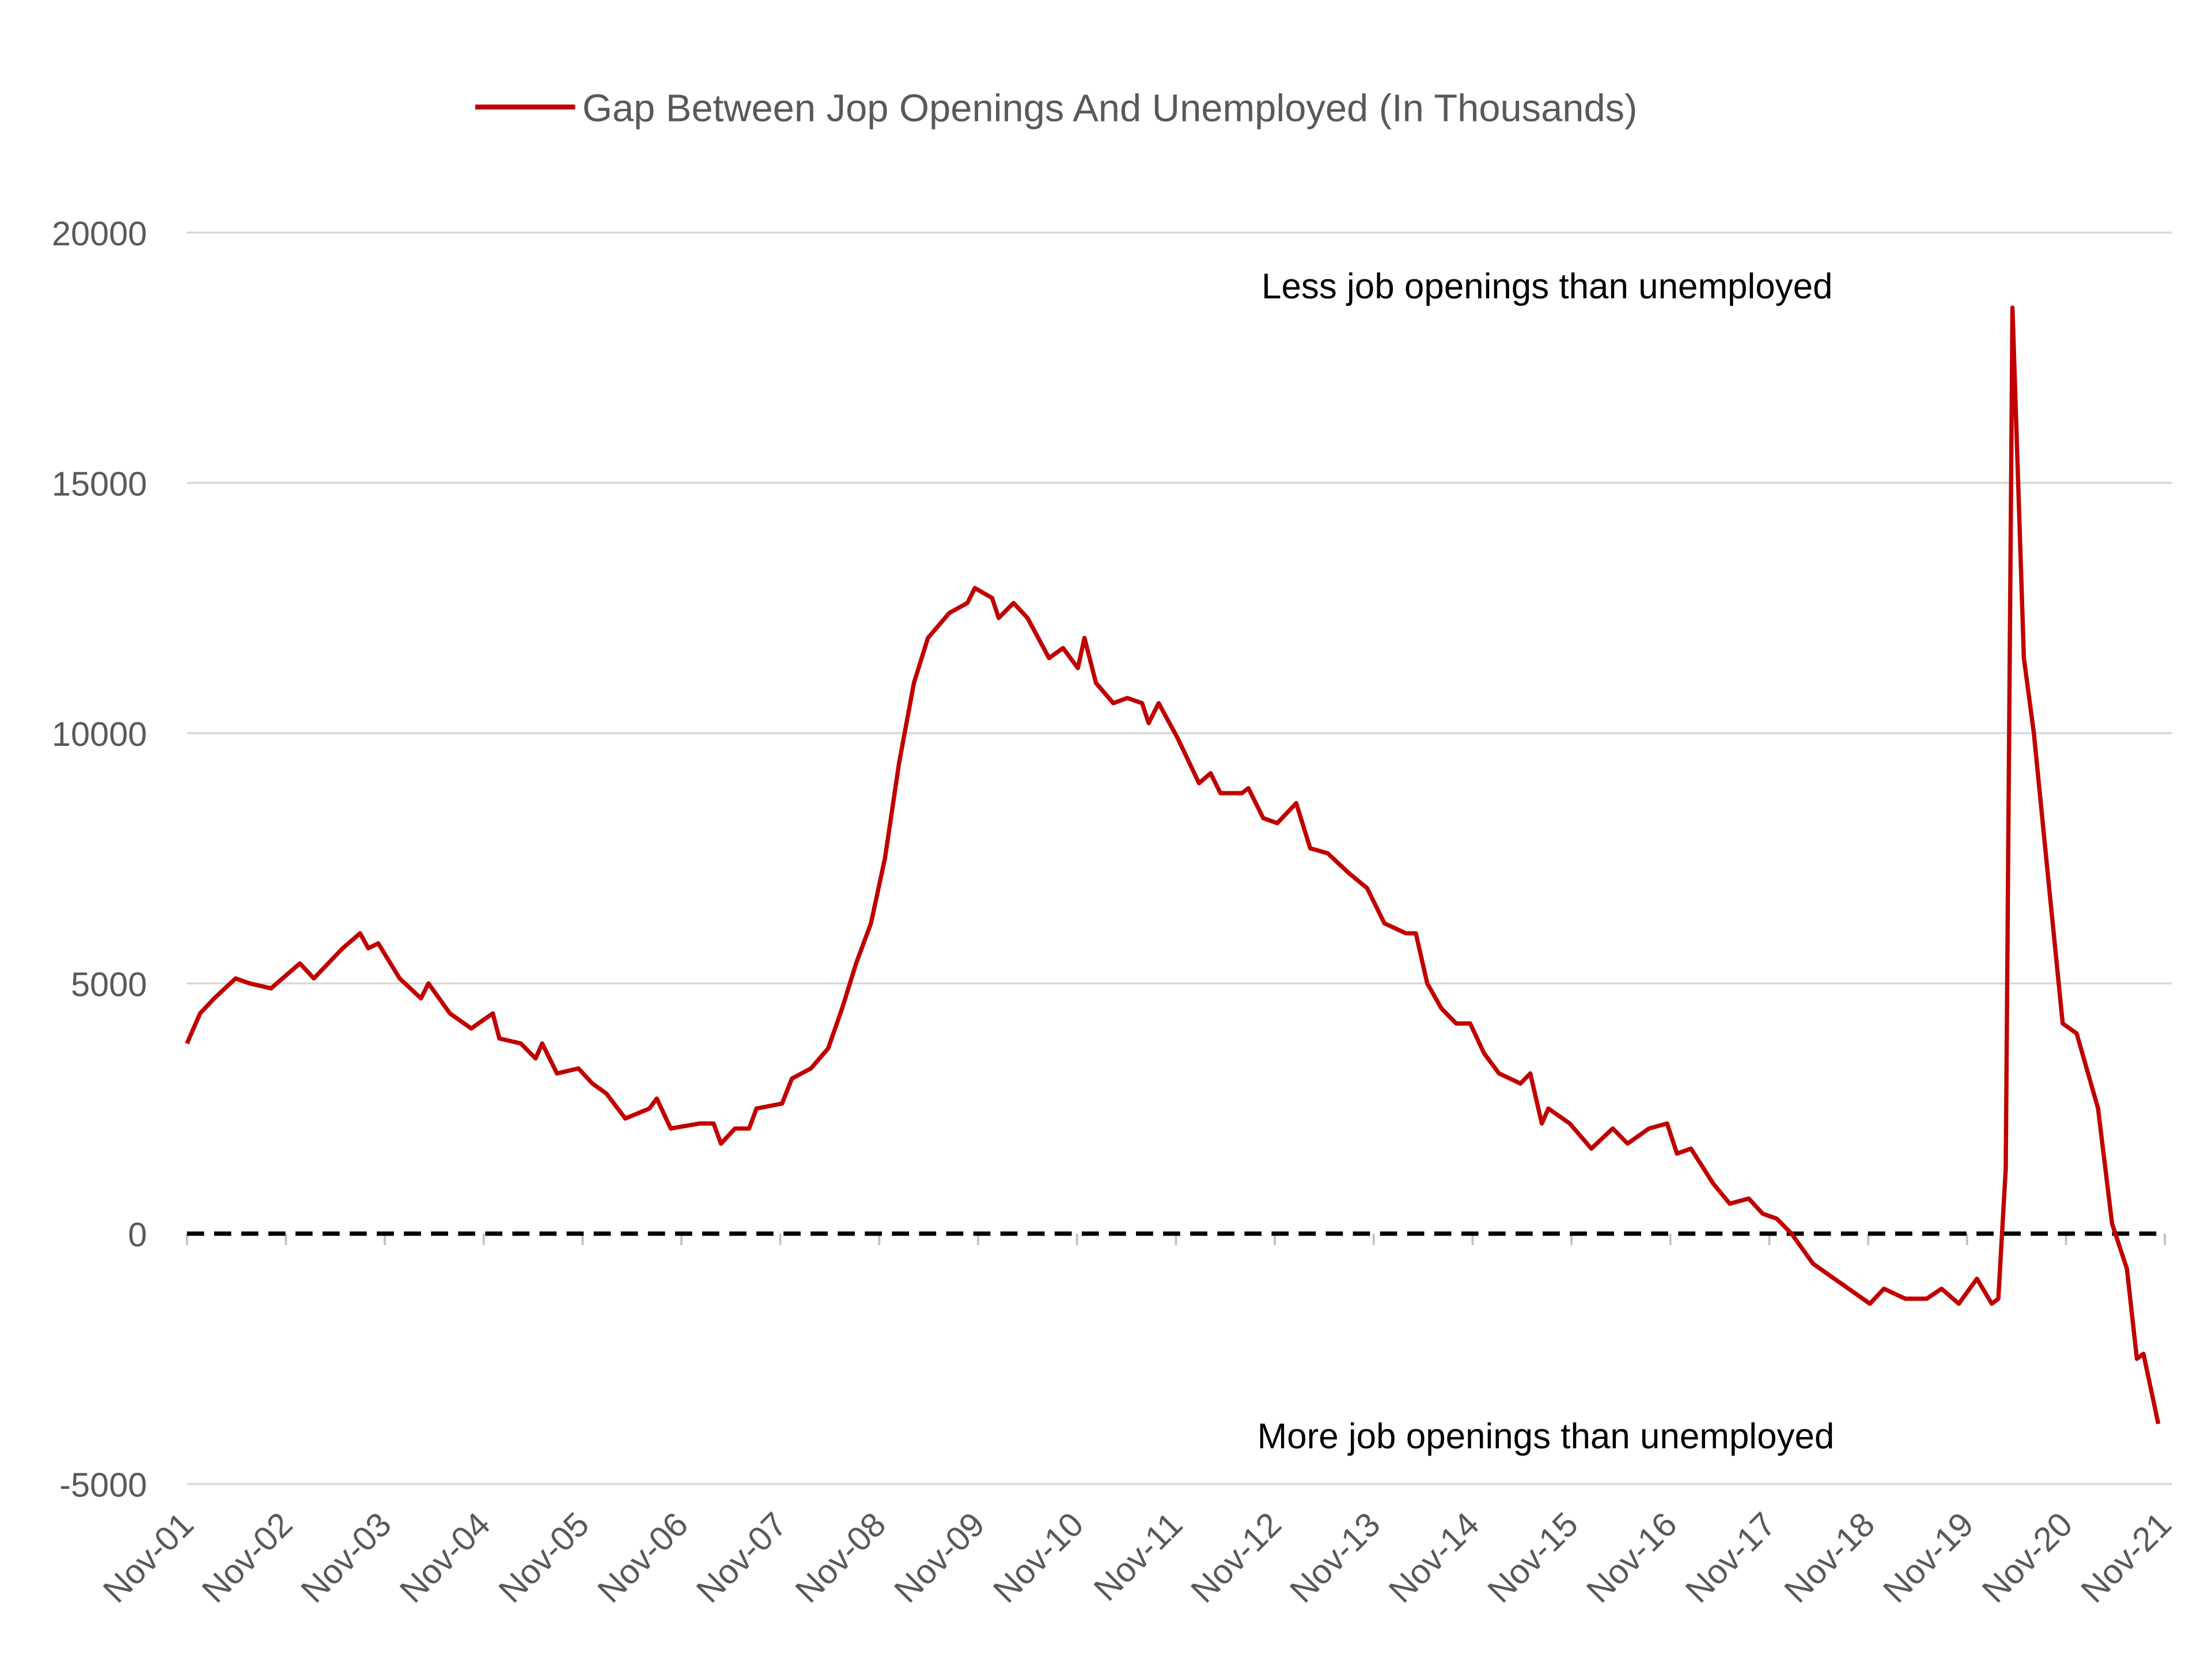  What do you see at coordinates (99, 233) in the screenshot?
I see `y-tick-label: 20000` at bounding box center [99, 233].